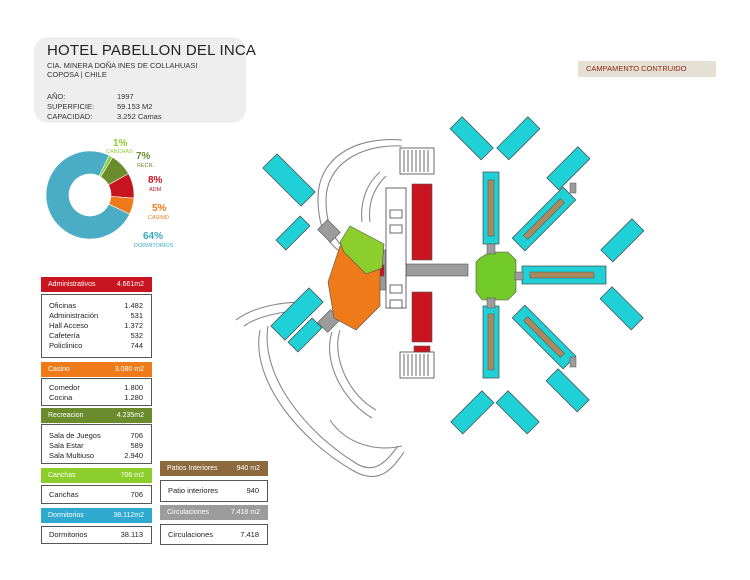  I want to click on service-block-south, so click(417, 365).